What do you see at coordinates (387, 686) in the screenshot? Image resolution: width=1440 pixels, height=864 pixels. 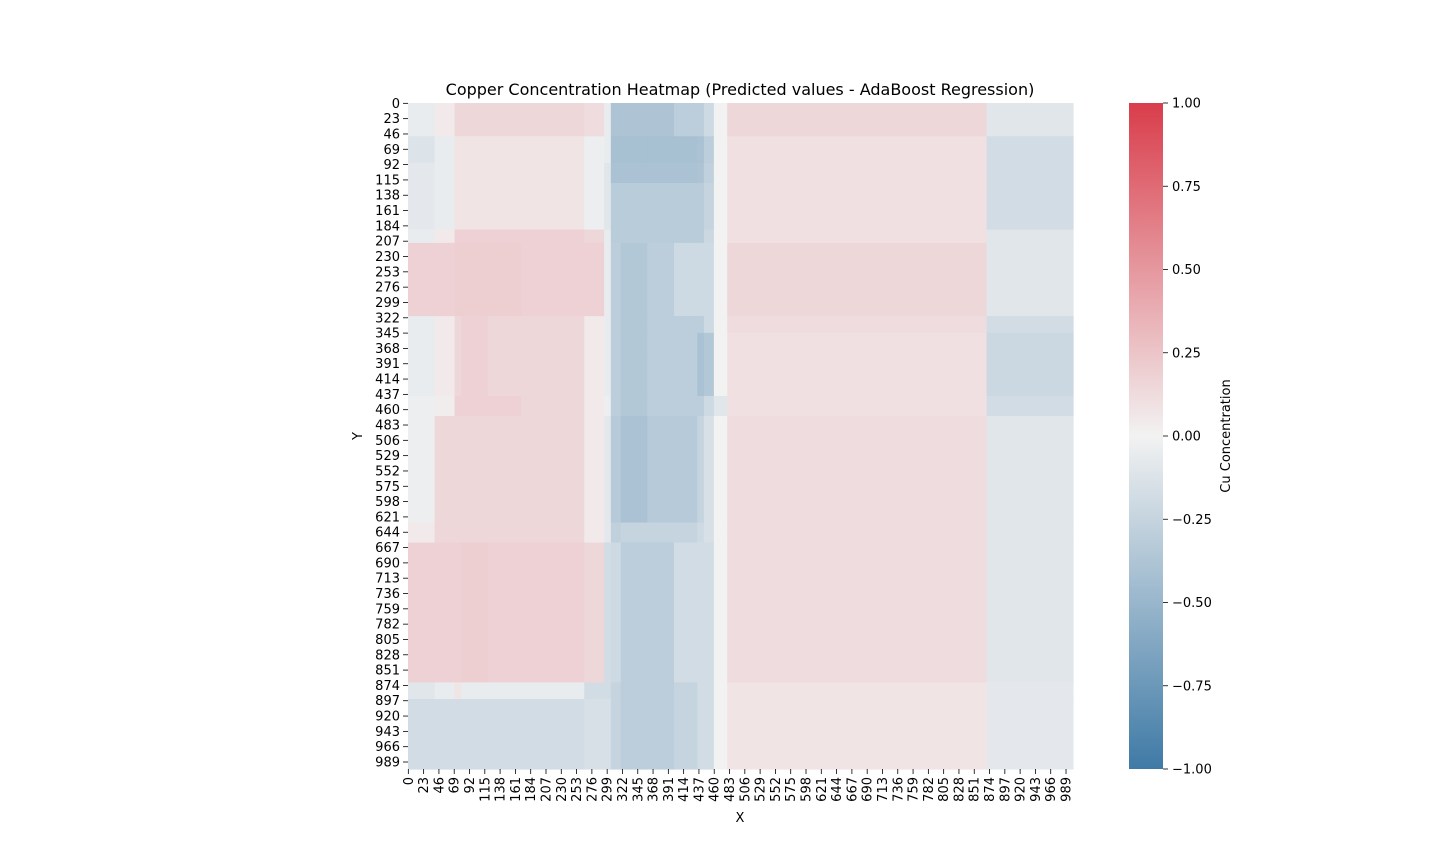 I see `y-tick-label: 874` at bounding box center [387, 686].